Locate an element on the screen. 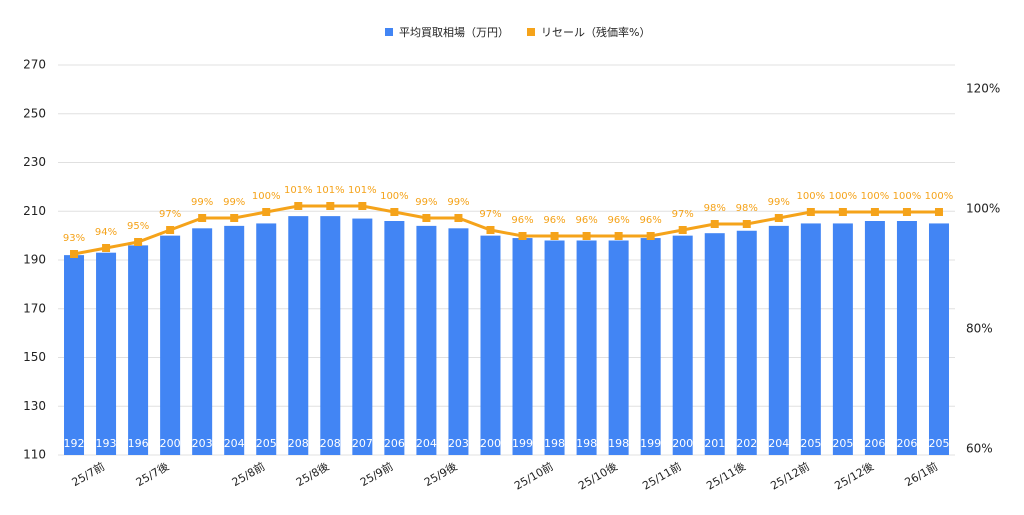  bar-value-label: 199 is located at coordinates (650, 443).